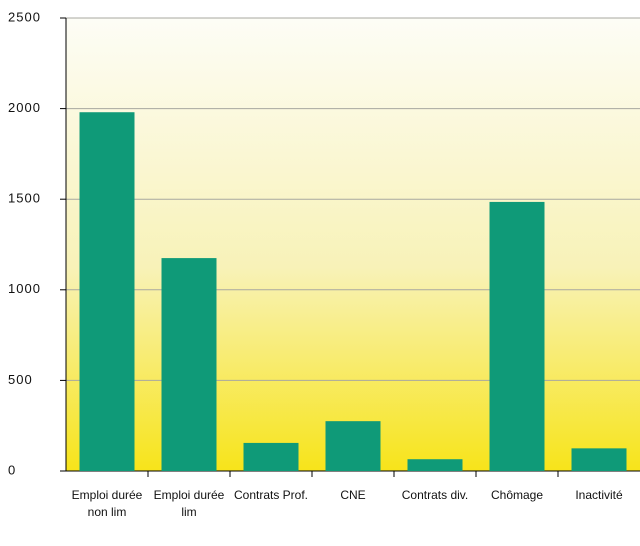 This screenshot has height=546, width=640. I want to click on x-tick-label: Chômage, so click(517, 495).